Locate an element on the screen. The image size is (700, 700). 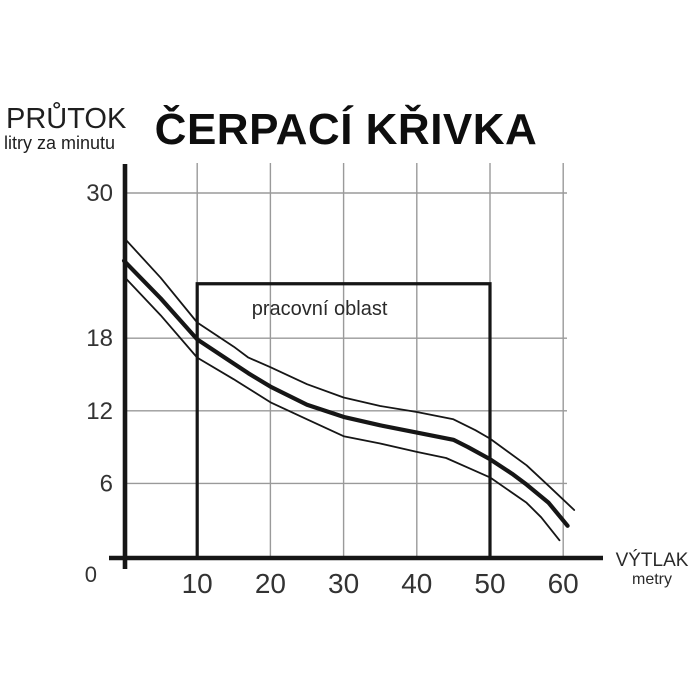
x-axis-title: VÝTLAK is located at coordinates (652, 560).